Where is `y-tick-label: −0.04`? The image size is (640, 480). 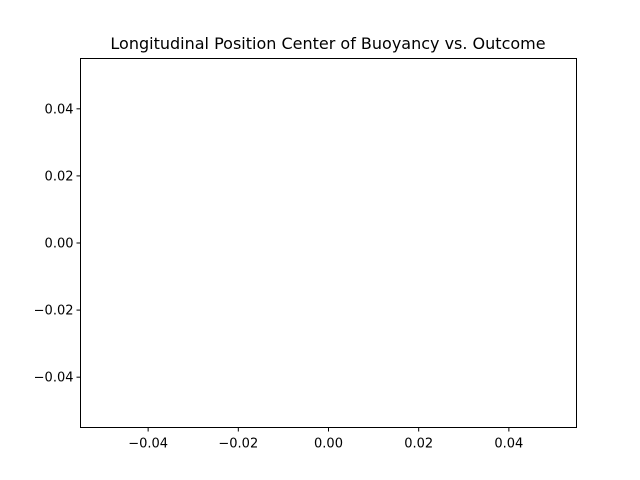
y-tick-label: −0.04 is located at coordinates (54, 378).